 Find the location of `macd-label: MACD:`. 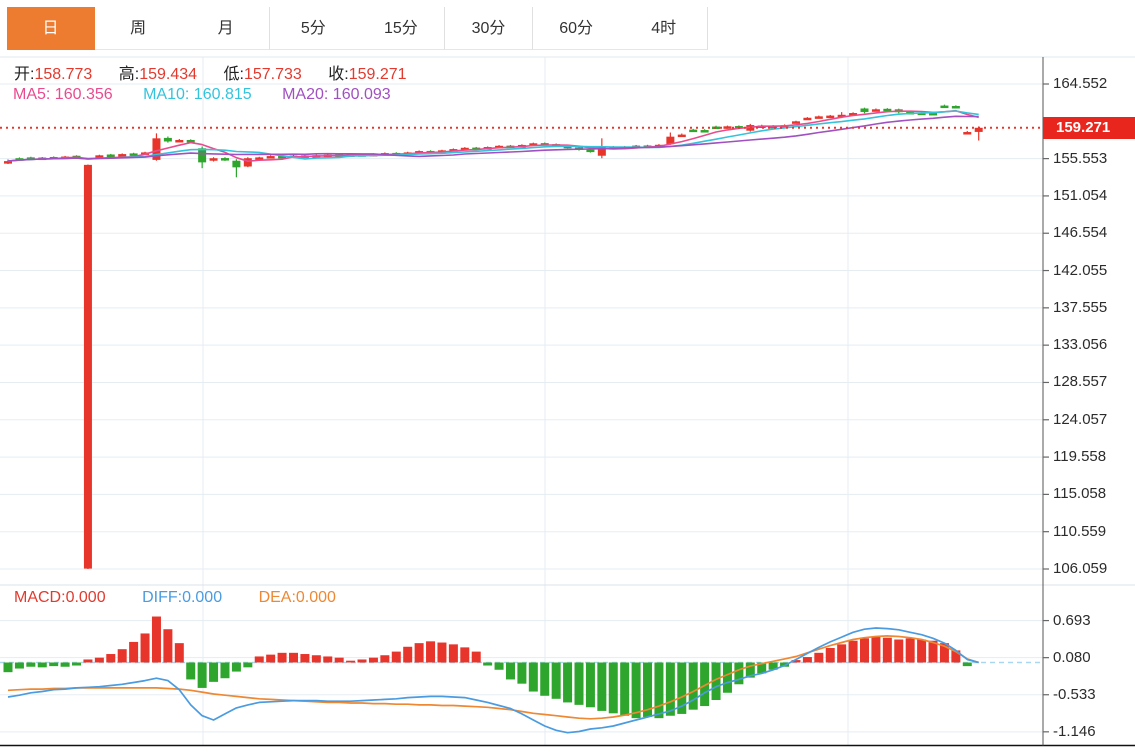

macd-label: MACD: is located at coordinates (40, 597).